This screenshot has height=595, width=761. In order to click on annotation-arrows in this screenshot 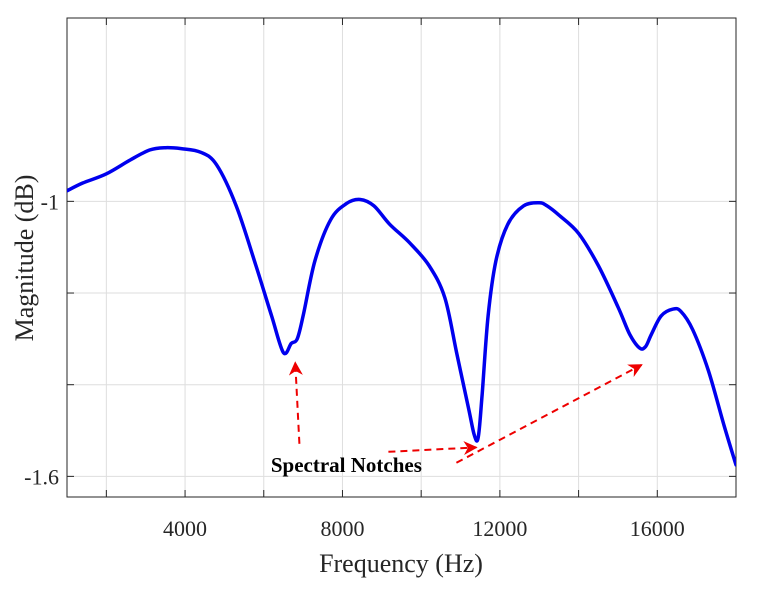, I will do `click(465, 412)`.